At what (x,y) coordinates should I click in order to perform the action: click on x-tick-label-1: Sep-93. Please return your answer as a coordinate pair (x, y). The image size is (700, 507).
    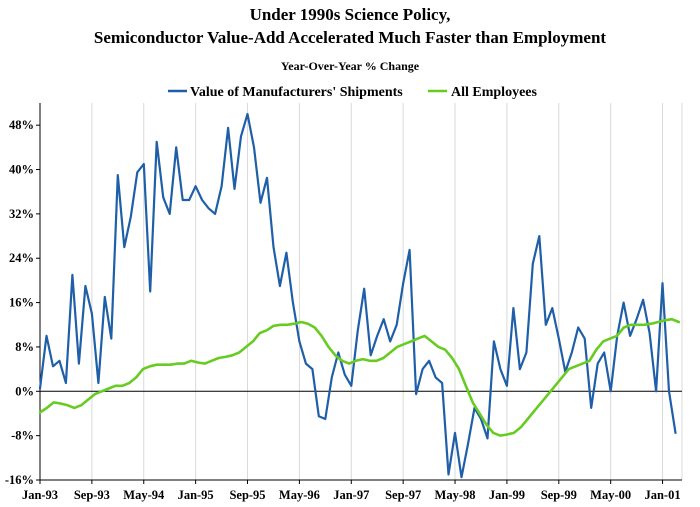
    Looking at the image, I should click on (92, 495).